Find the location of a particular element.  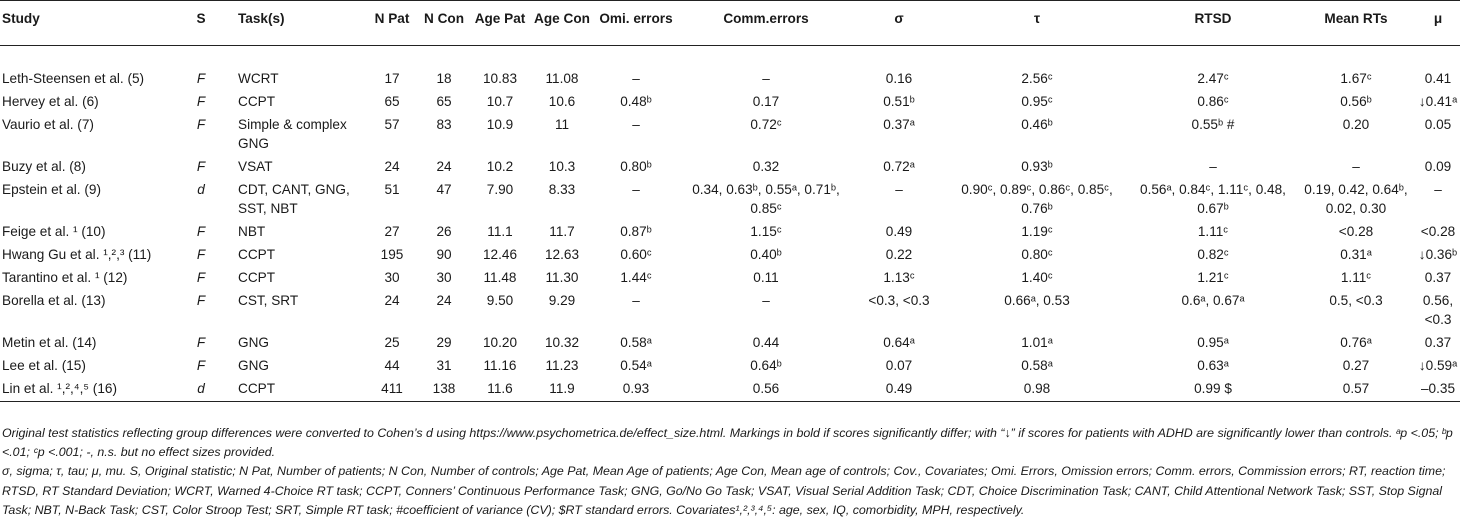

cell-rtsd: 0.55ᵇ # is located at coordinates (1213, 124).